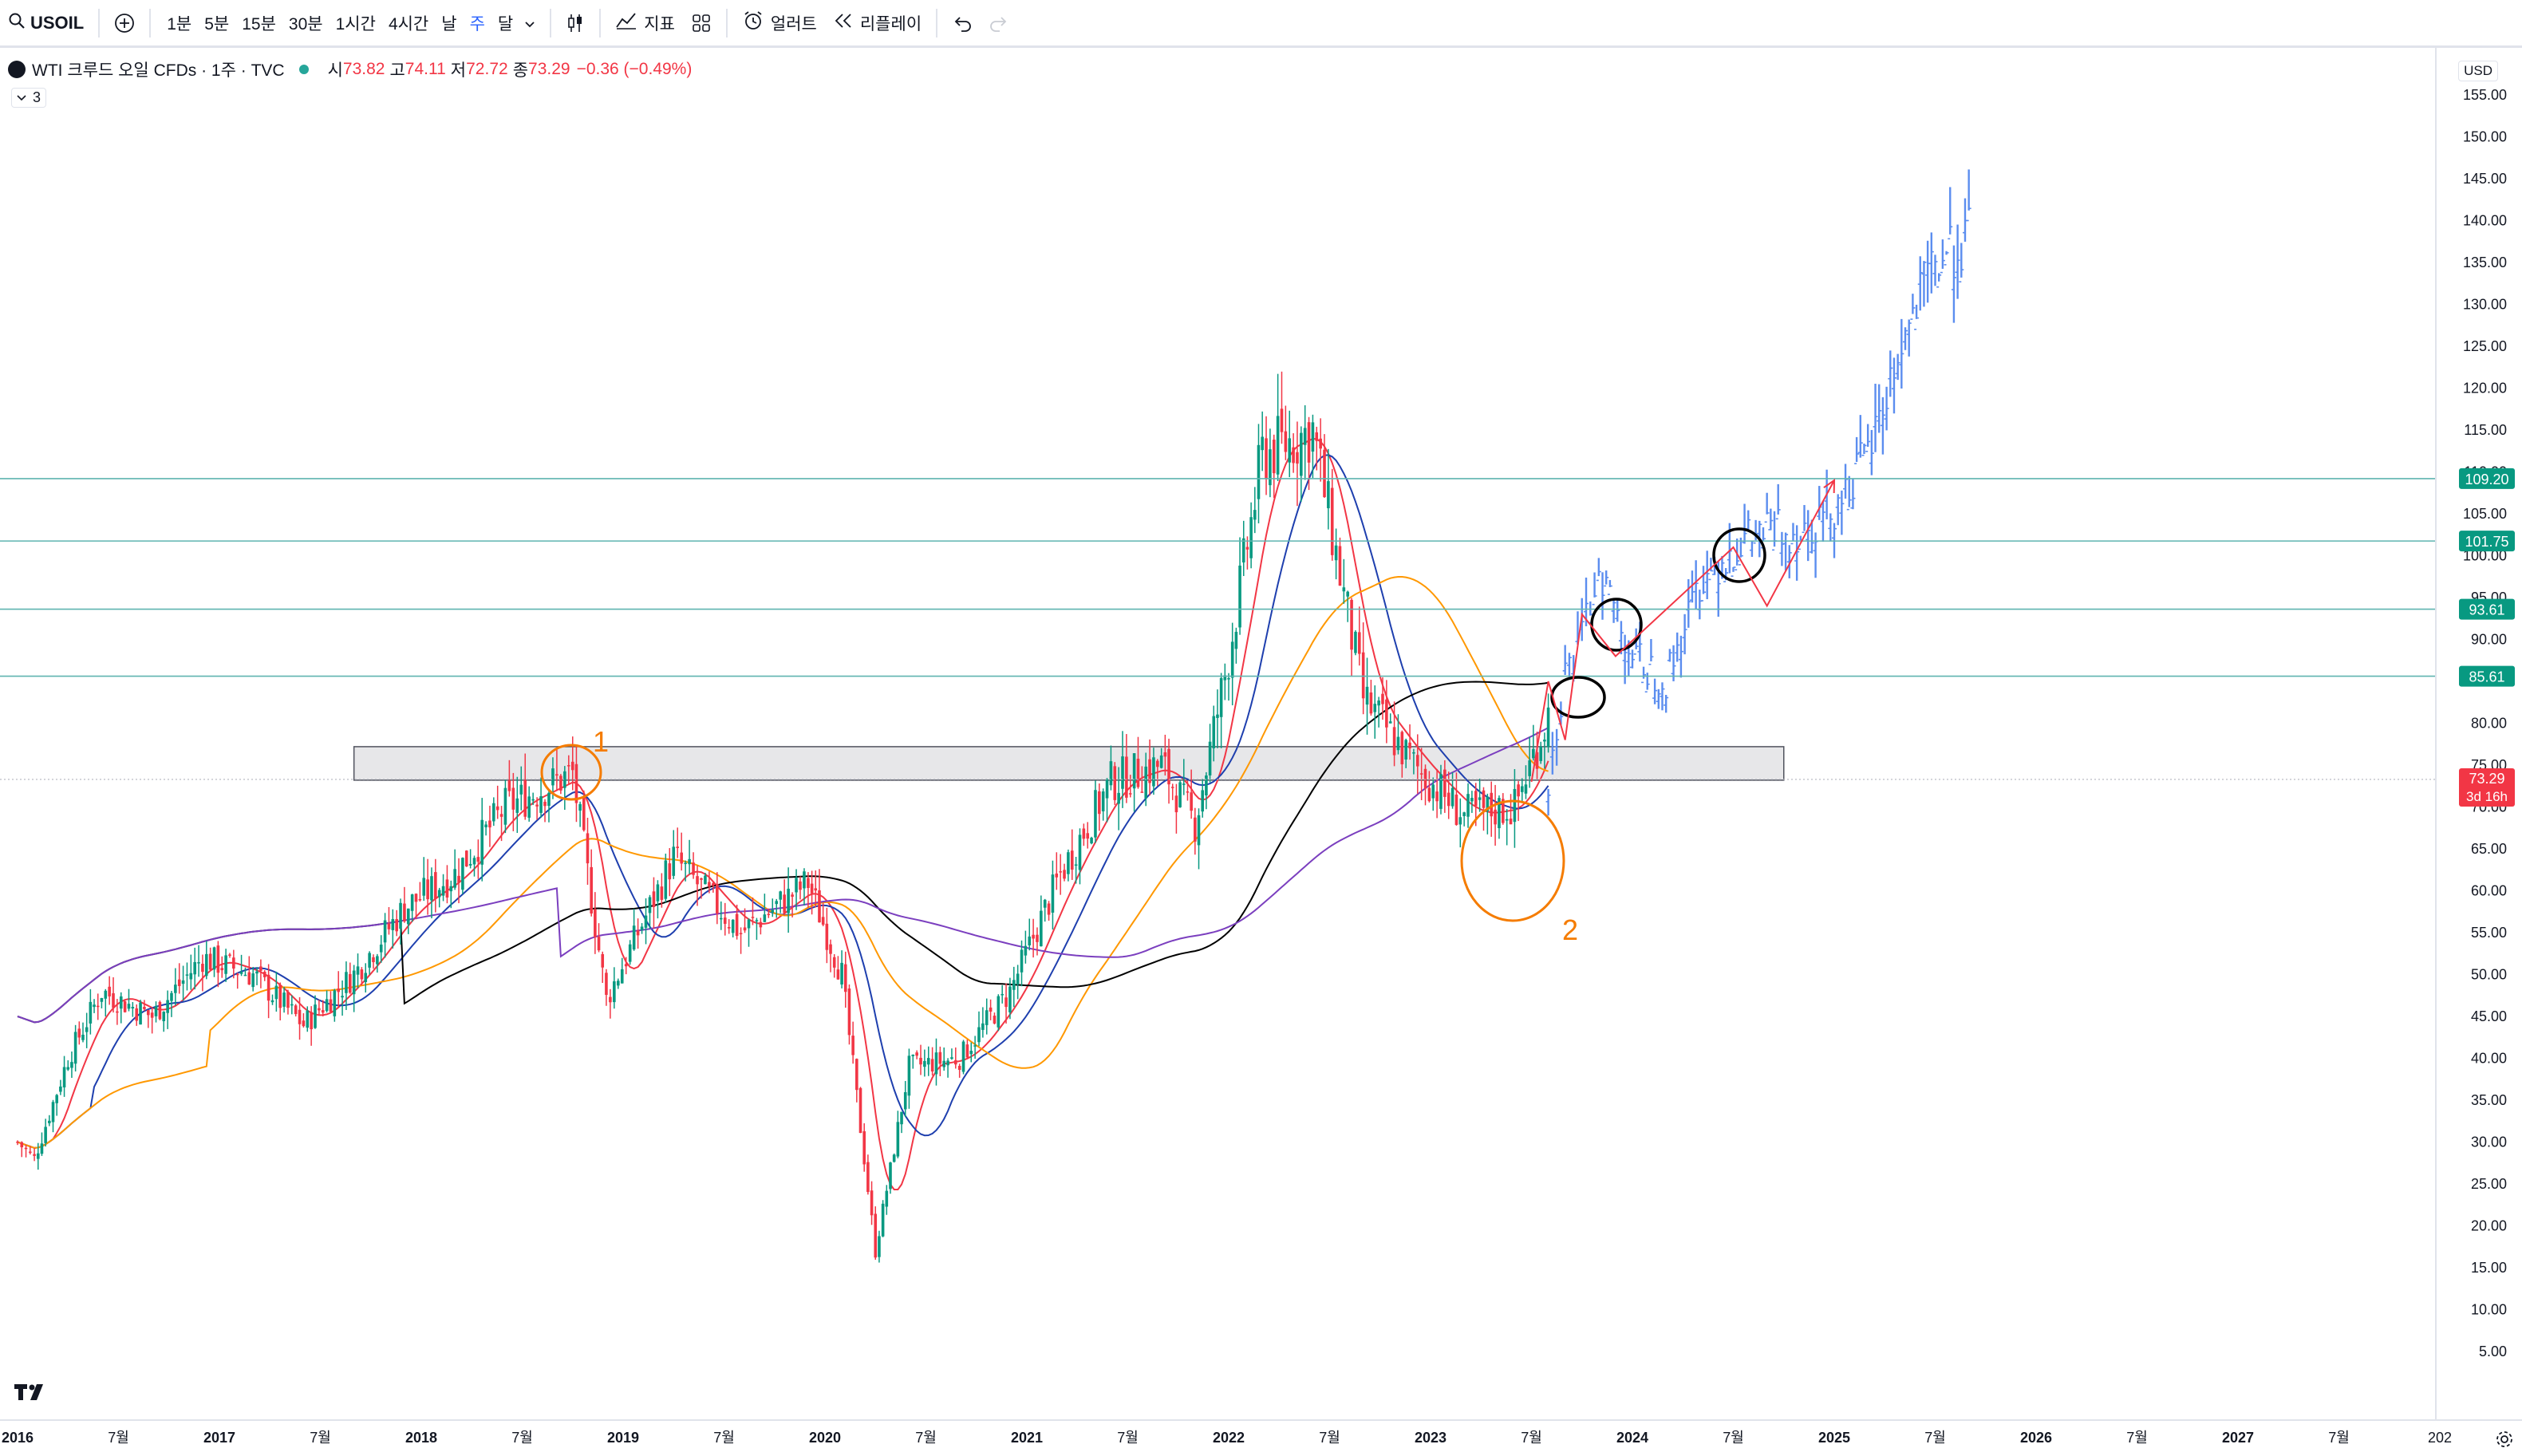 This screenshot has width=2522, height=1456. Describe the element at coordinates (877, 23) in the screenshot. I see `replay-button: 리플레이` at that location.